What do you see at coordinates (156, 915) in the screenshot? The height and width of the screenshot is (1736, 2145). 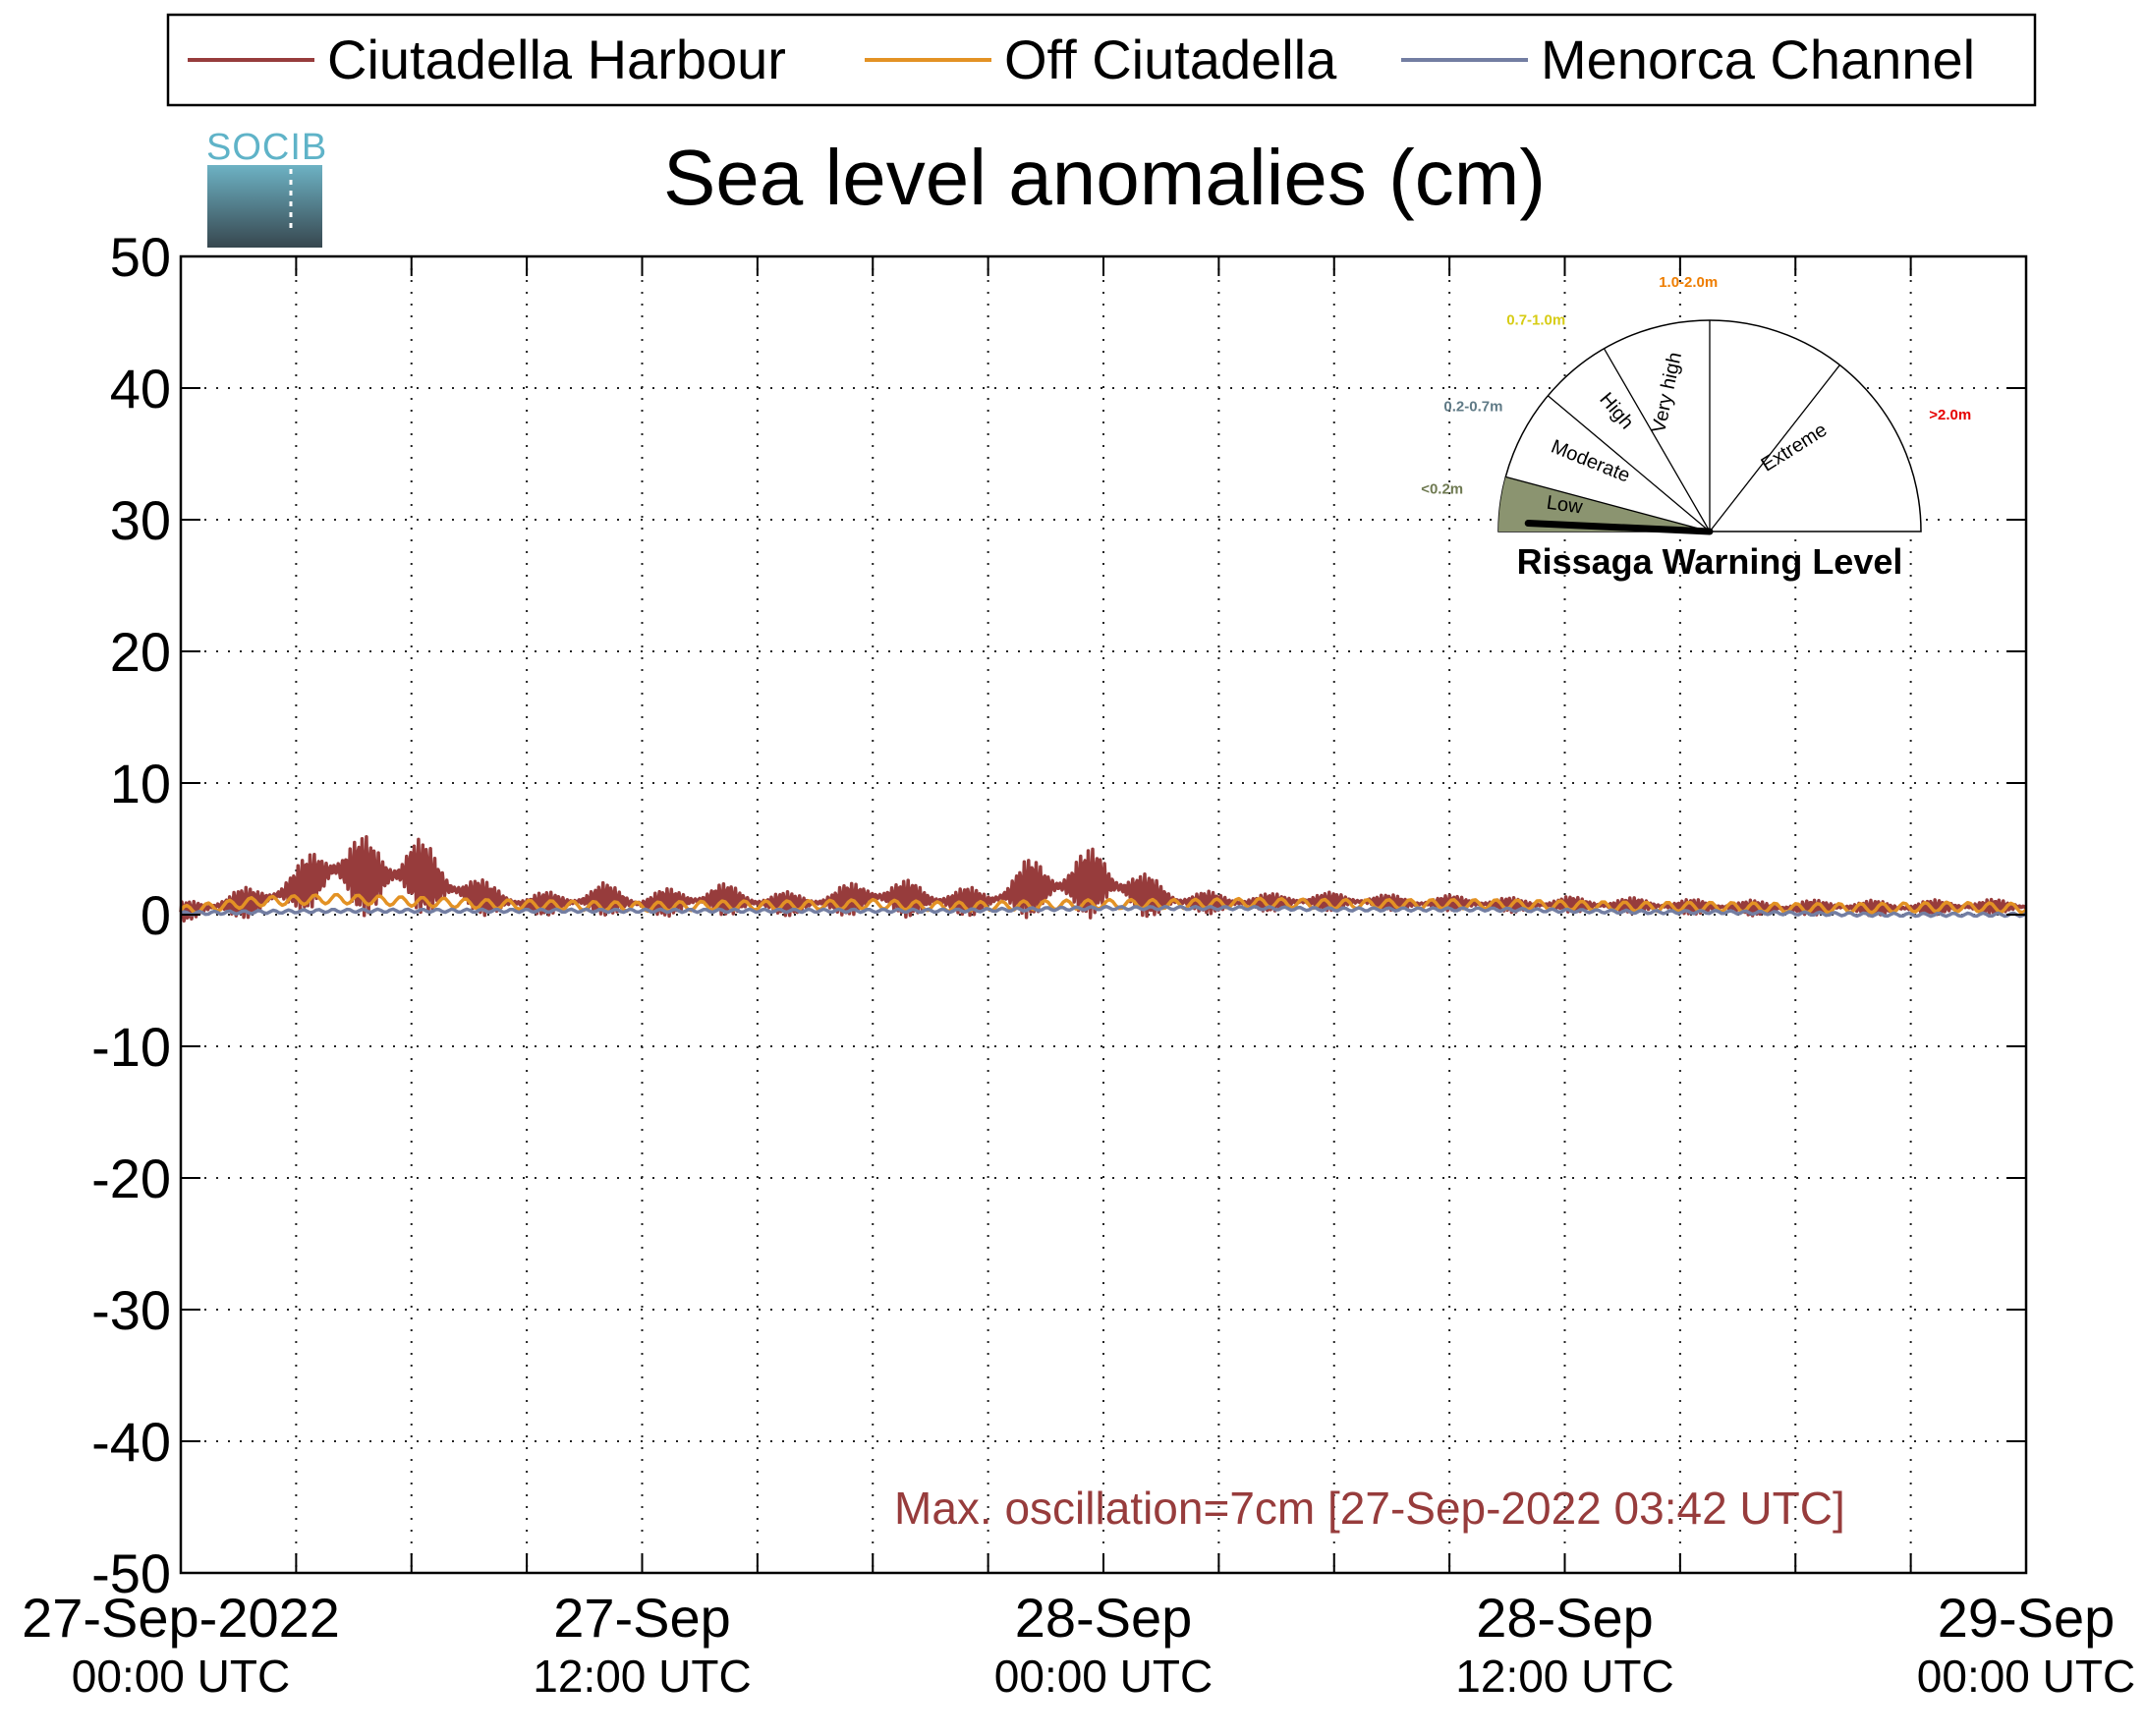 I see `y-tick-label: 0` at bounding box center [156, 915].